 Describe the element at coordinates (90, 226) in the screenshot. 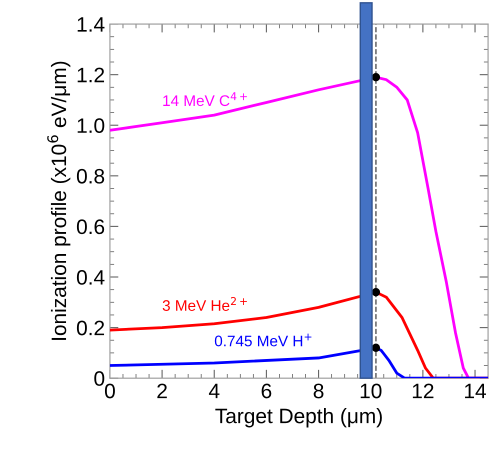

I see `y-tick-label: 0.6` at that location.